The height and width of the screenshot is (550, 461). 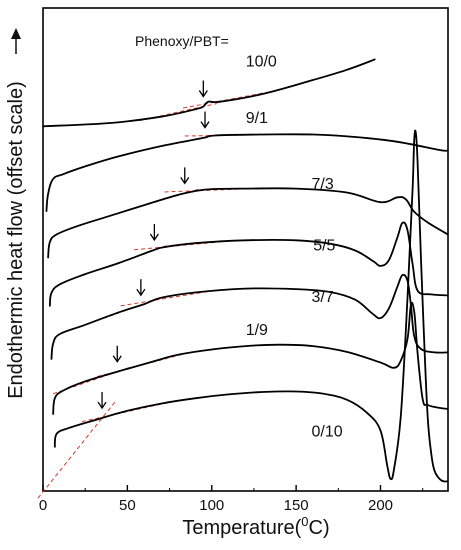 What do you see at coordinates (323, 184) in the screenshot?
I see `curve-label-7-3: 7/3` at bounding box center [323, 184].